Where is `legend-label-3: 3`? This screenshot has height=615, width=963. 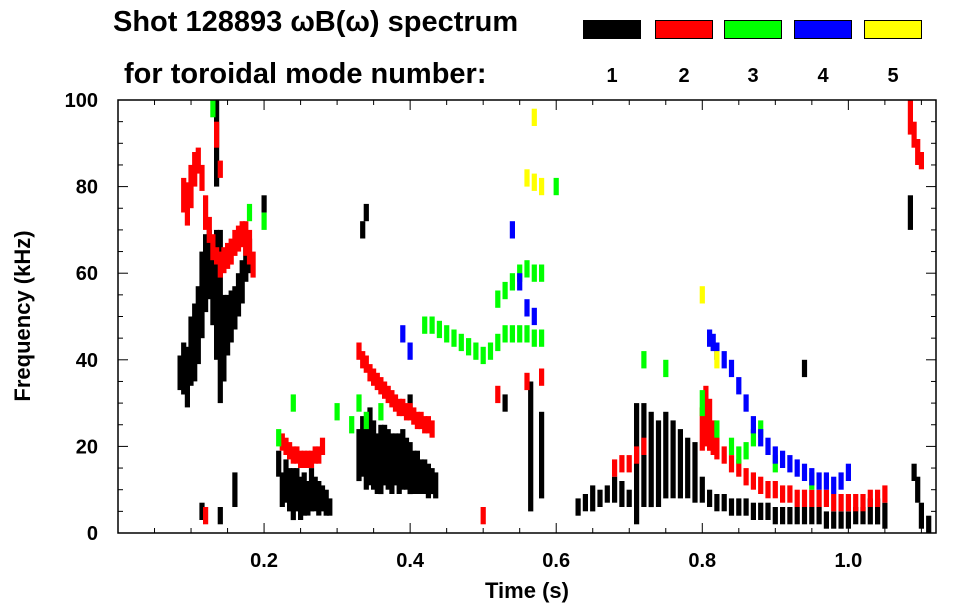
legend-label-3: 3 is located at coordinates (753, 76).